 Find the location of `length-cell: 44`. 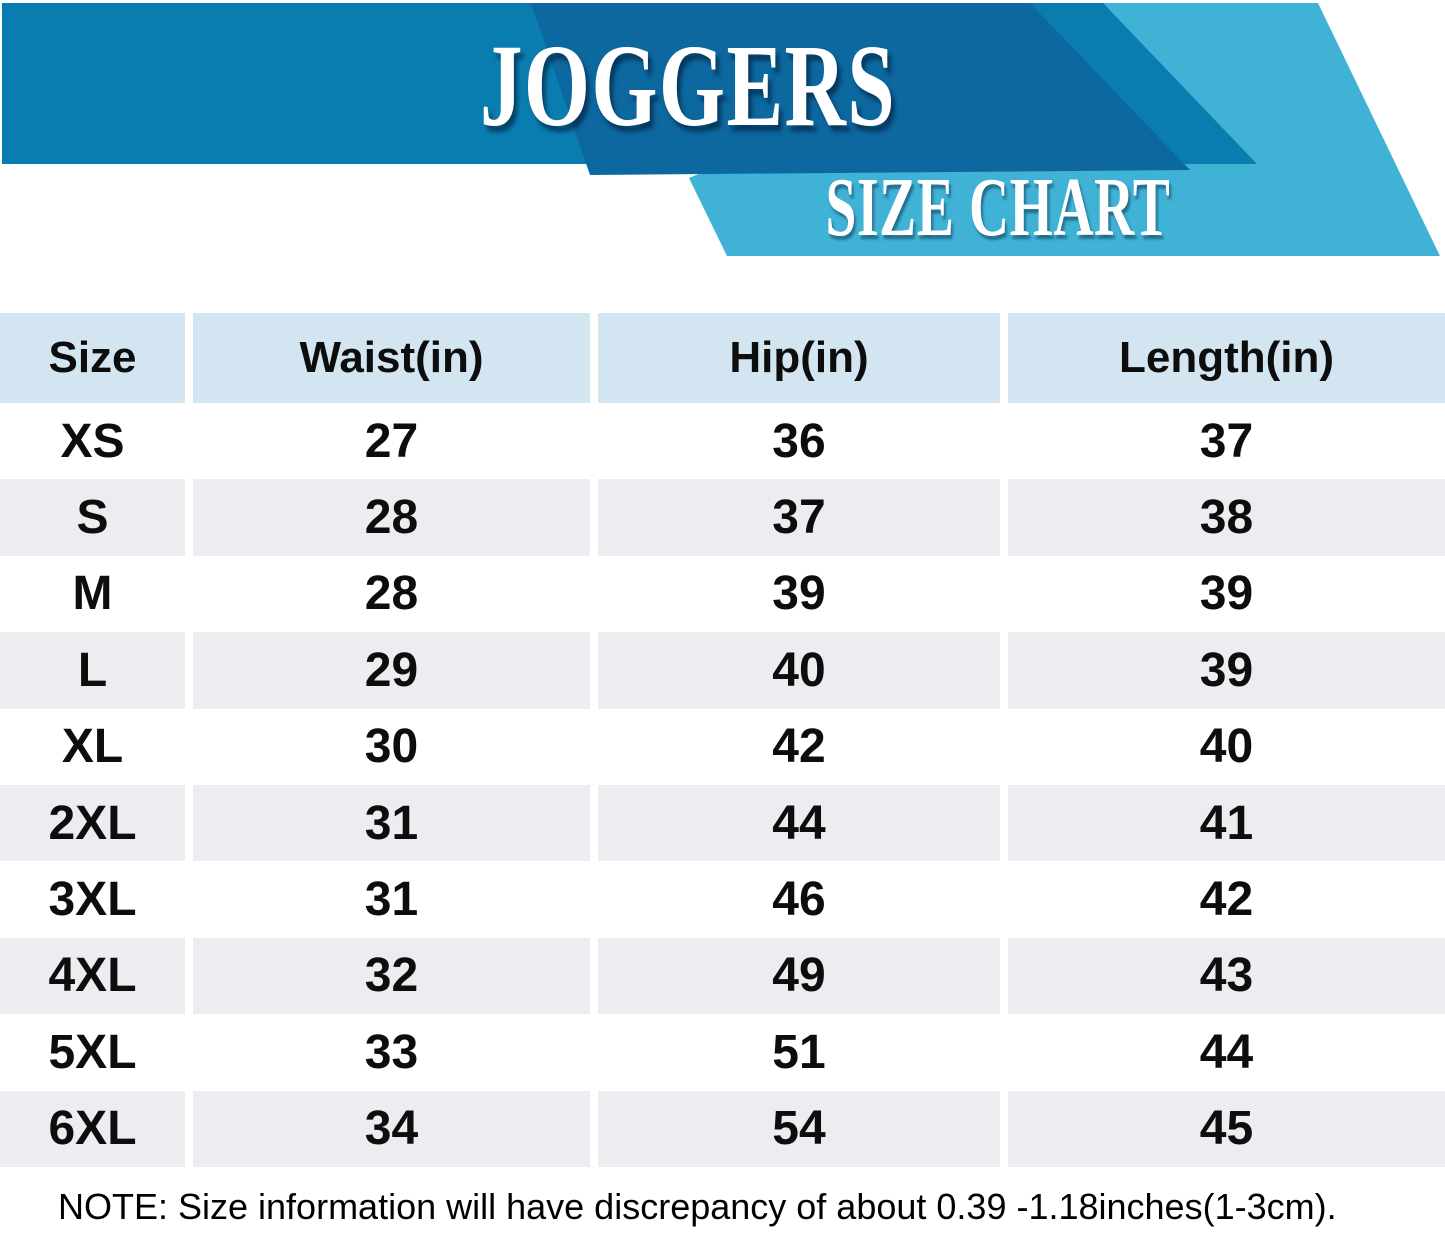

length-cell: 44 is located at coordinates (1226, 1052).